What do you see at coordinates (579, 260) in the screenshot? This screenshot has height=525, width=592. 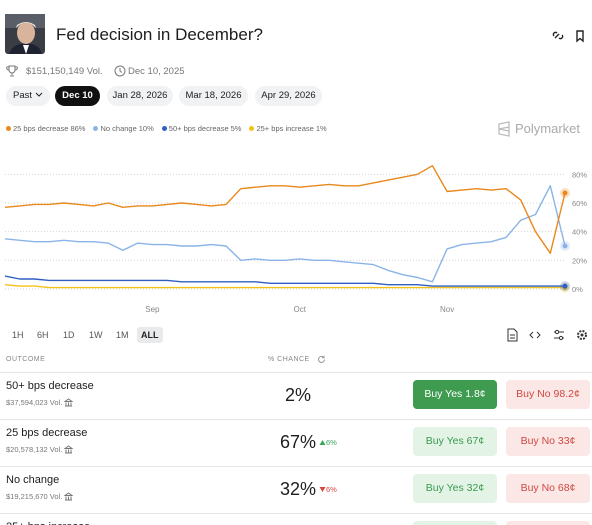 I see `y-tick-label: 20%` at bounding box center [579, 260].